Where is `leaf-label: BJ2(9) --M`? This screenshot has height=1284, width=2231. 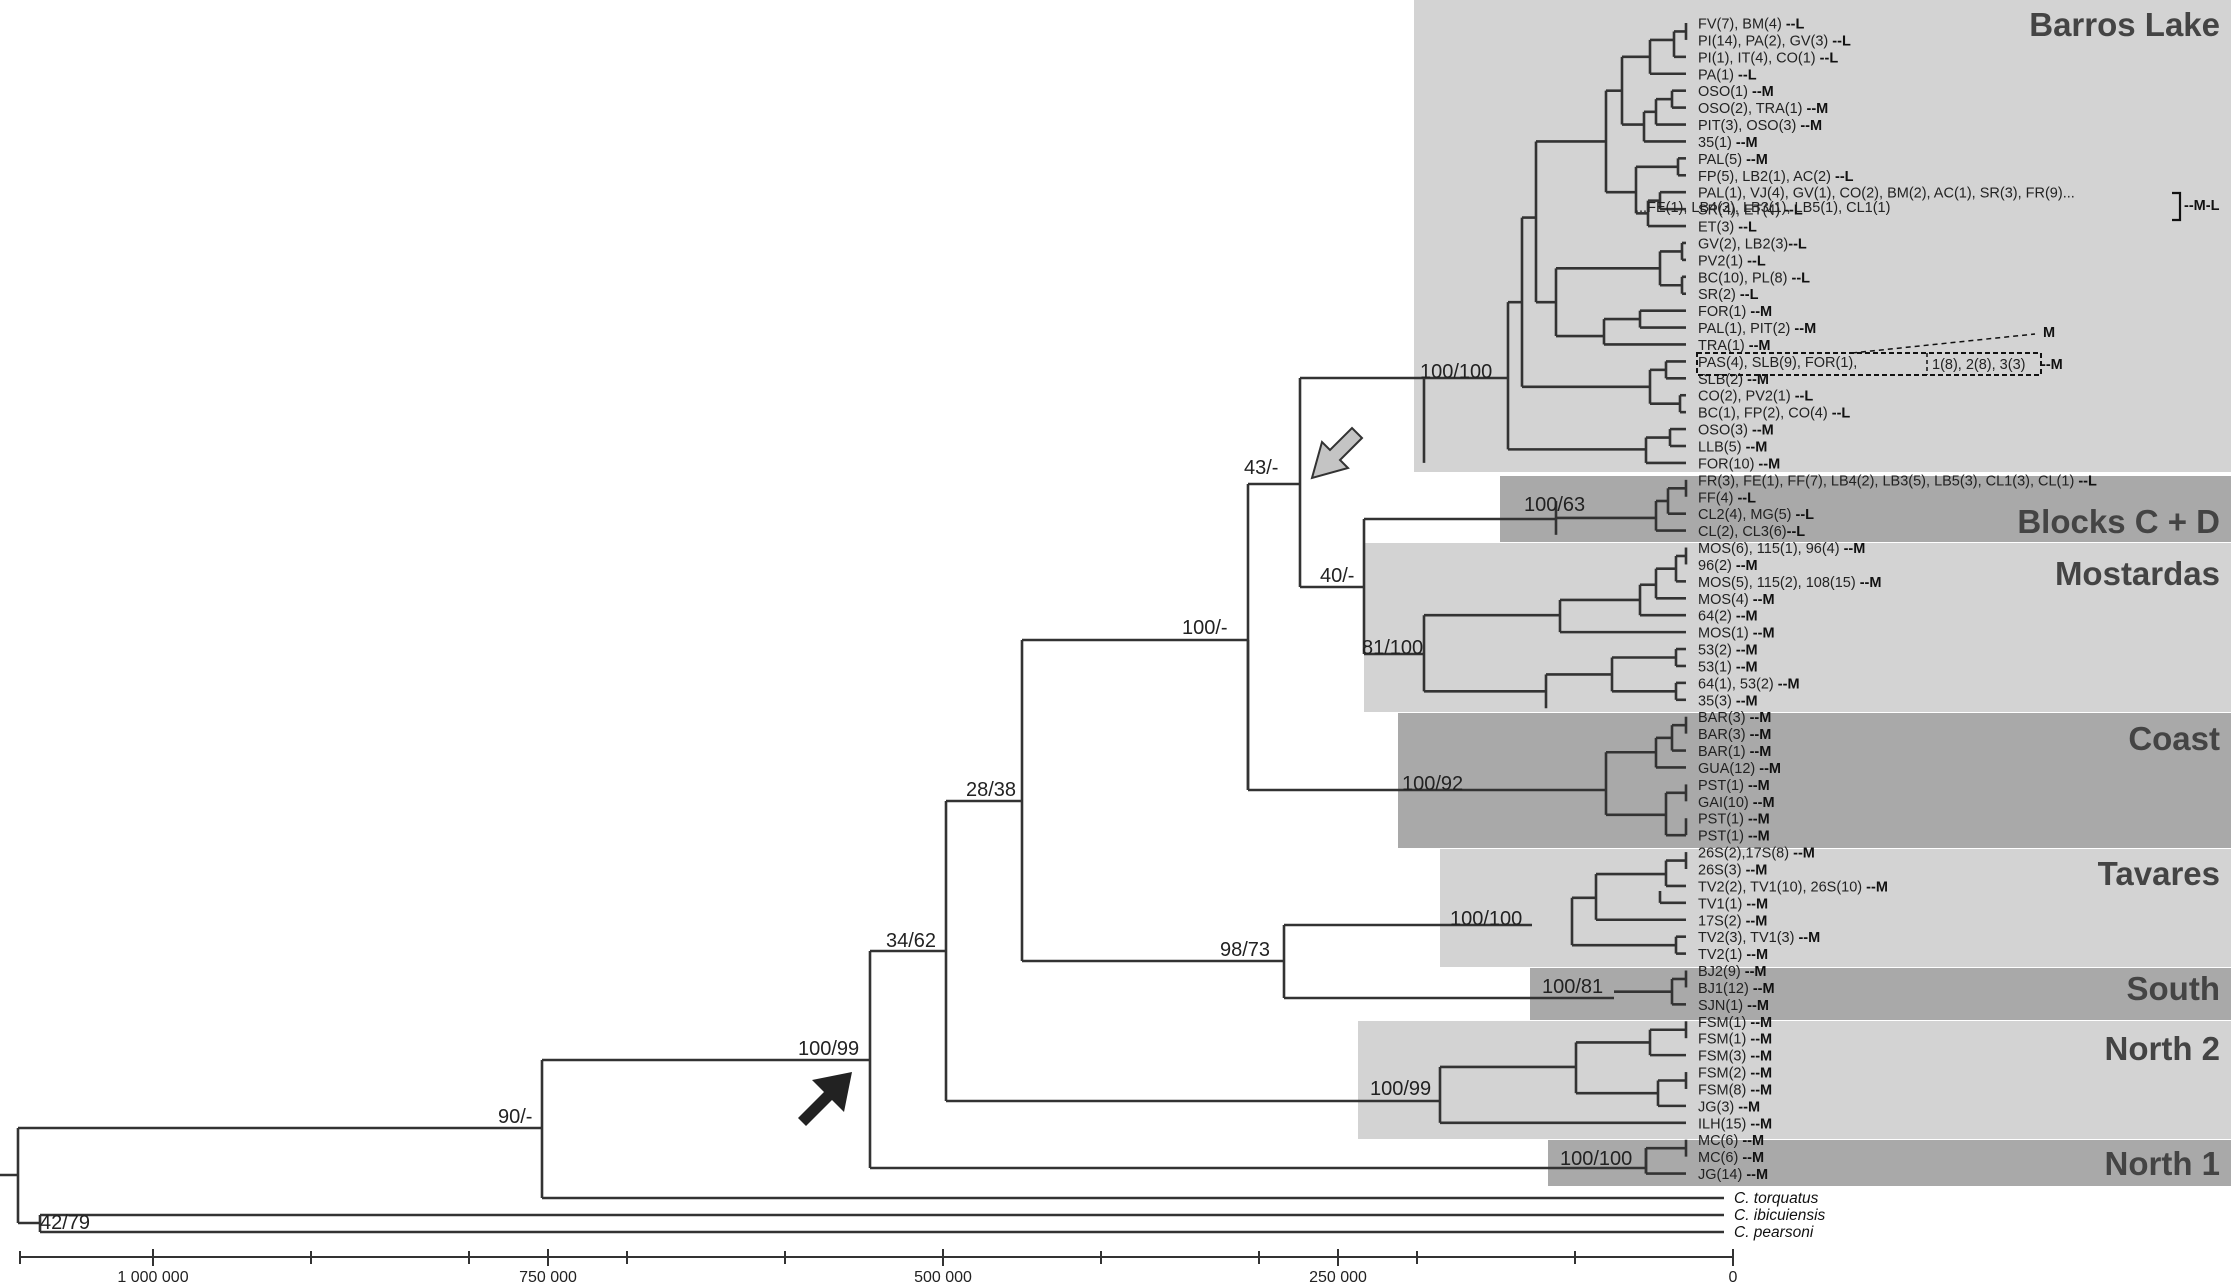 leaf-label: BJ2(9) --M is located at coordinates (1732, 972).